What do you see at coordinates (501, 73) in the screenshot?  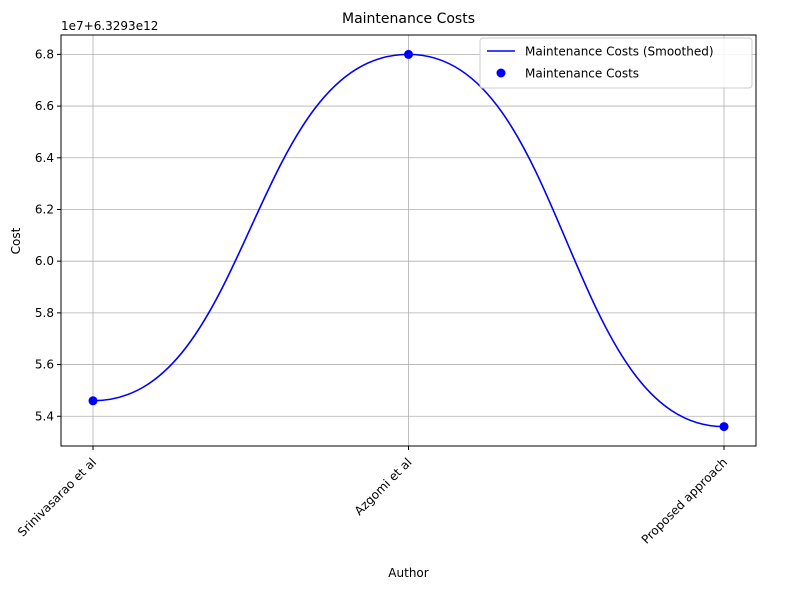 I see `legend-marker-swatch` at bounding box center [501, 73].